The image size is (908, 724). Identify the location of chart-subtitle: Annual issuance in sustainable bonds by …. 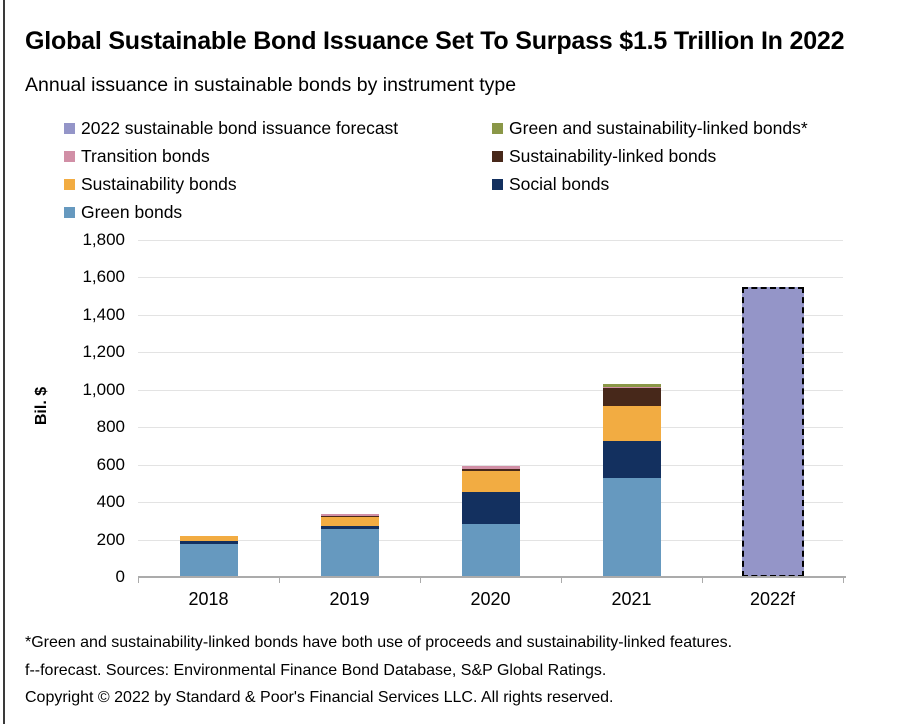
(271, 85).